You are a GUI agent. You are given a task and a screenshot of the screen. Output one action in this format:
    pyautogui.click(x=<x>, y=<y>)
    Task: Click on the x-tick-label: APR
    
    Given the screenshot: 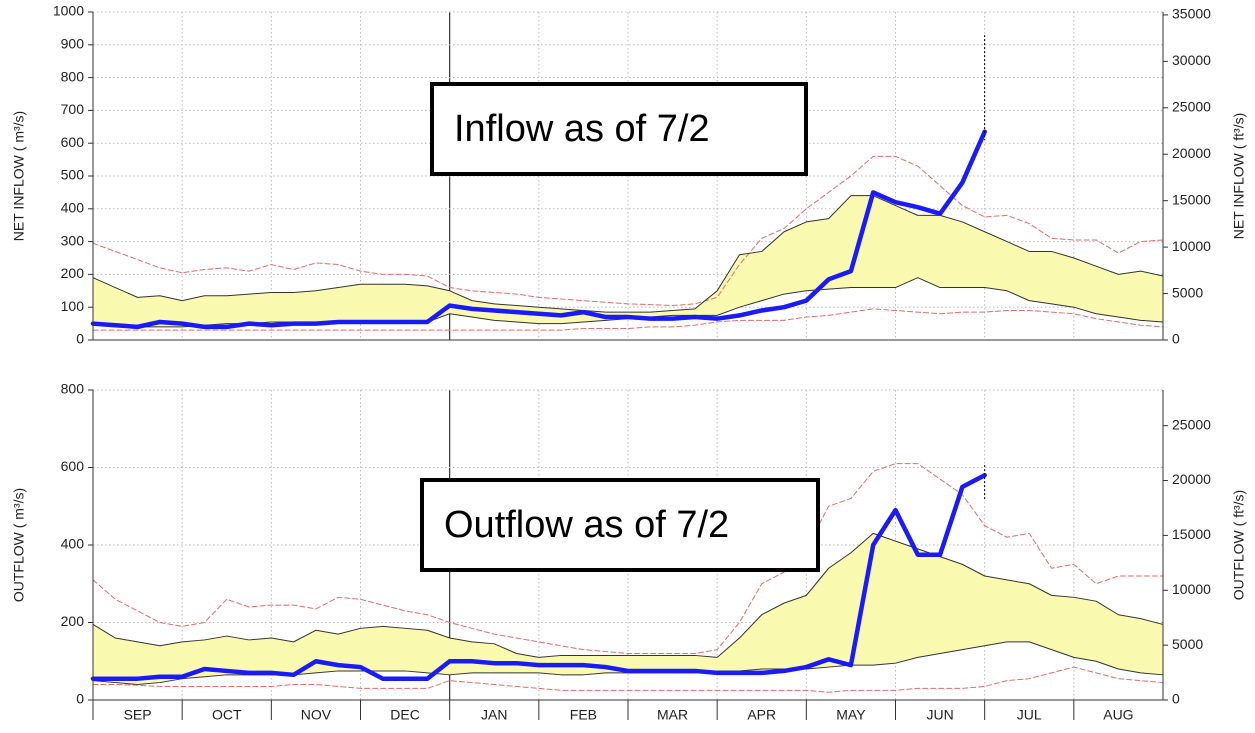 What is the action you would take?
    pyautogui.click(x=761, y=715)
    